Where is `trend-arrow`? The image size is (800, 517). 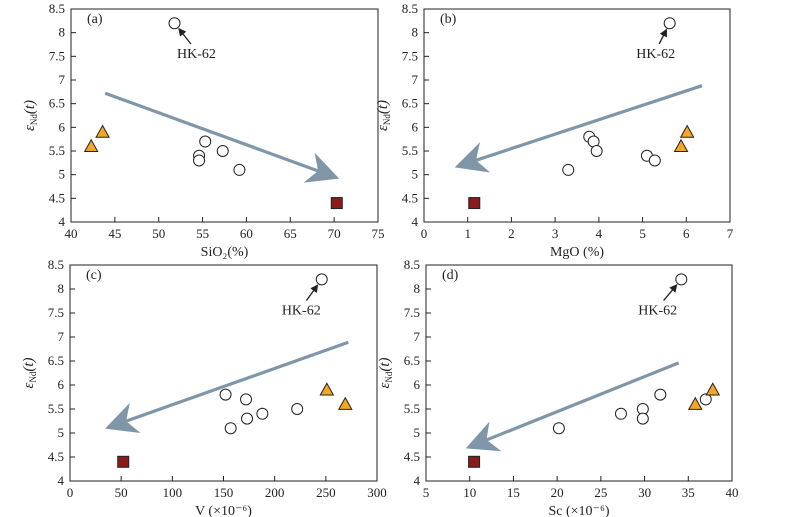 trend-arrow is located at coordinates (578, 128).